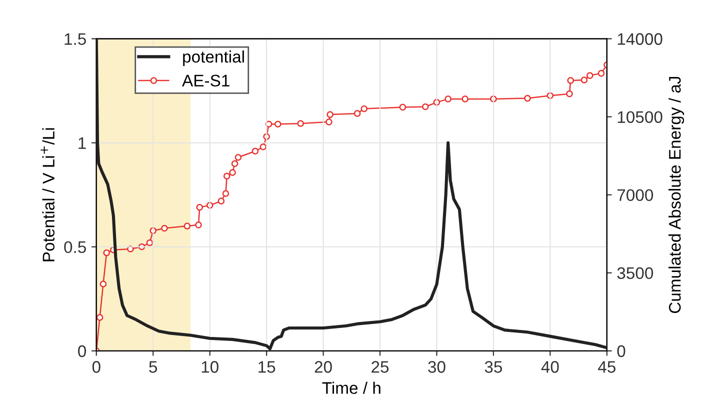 The width and height of the screenshot is (714, 408). What do you see at coordinates (635, 195) in the screenshot?
I see `y2-tick-label: 7000` at bounding box center [635, 195].